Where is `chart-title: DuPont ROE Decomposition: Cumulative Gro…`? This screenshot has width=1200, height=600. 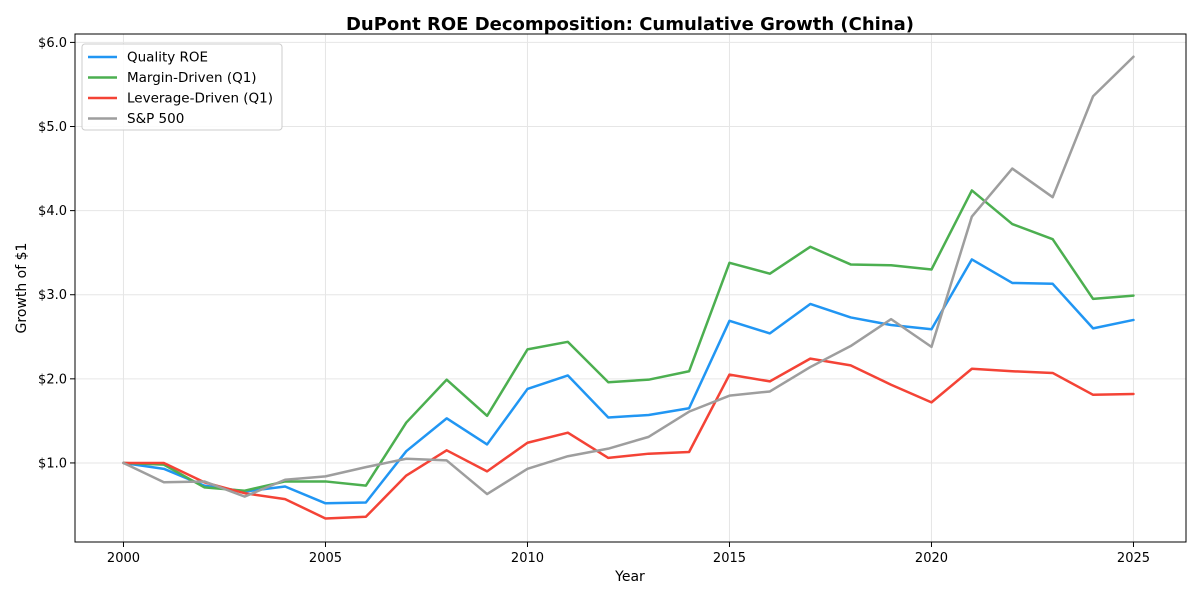 chart-title: DuPont ROE Decomposition: Cumulative Gro… is located at coordinates (630, 24).